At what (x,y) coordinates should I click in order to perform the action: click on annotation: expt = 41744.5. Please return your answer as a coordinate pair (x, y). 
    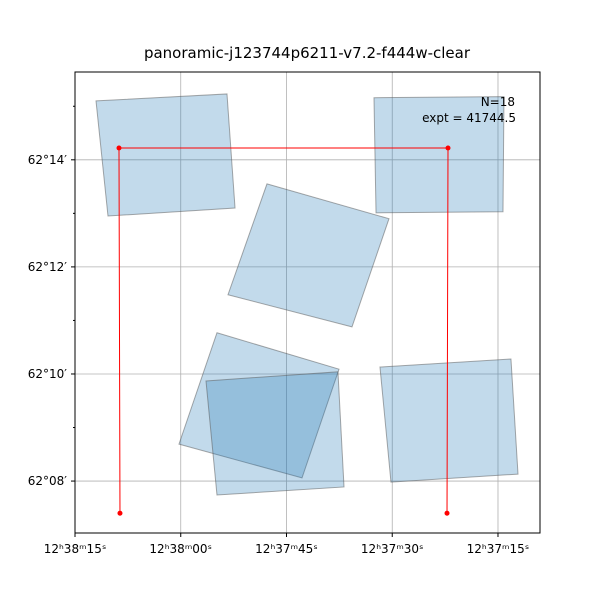
    Looking at the image, I should click on (469, 118).